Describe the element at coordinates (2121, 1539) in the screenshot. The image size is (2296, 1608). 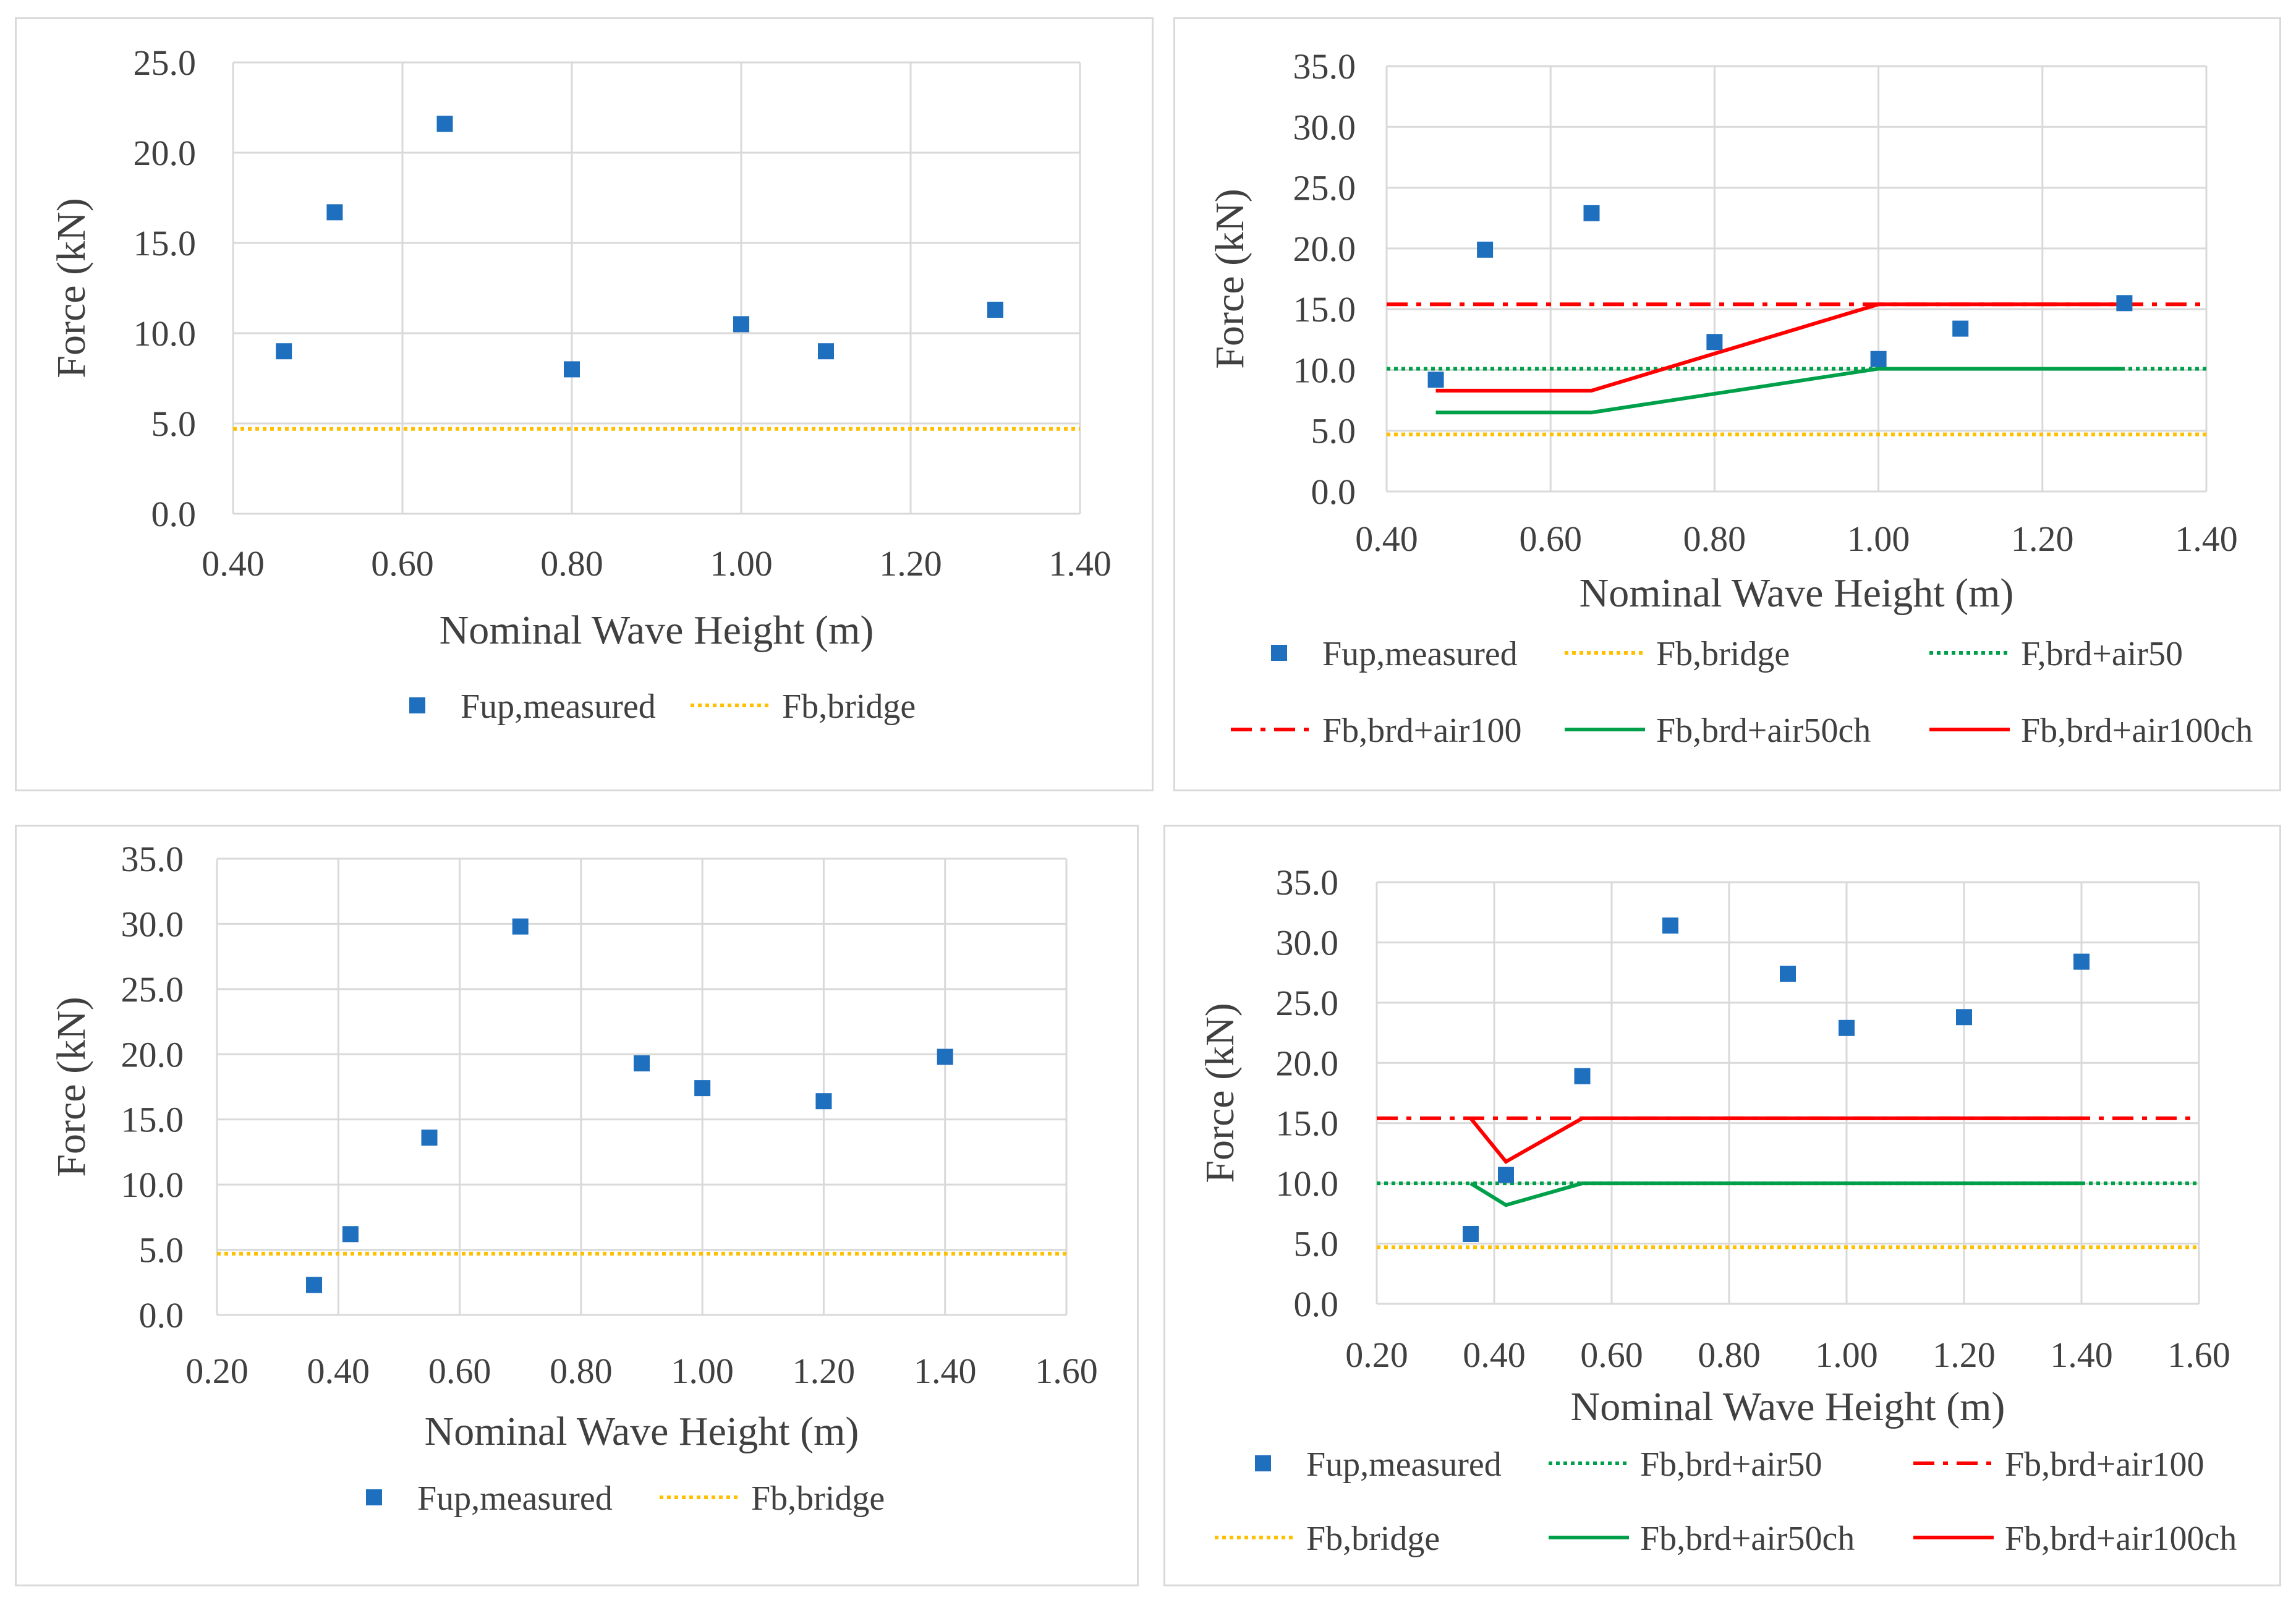
I see `legend-label: Fb,brd+air100ch` at that location.